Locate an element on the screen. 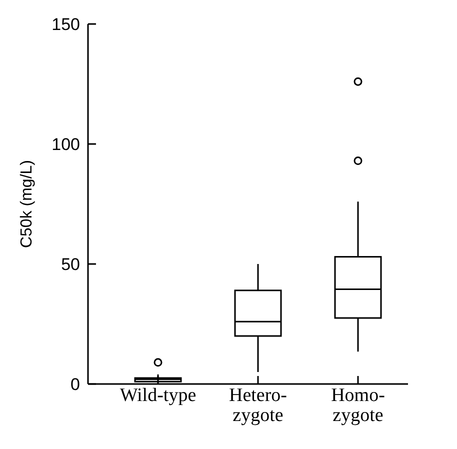 Image resolution: width=457 pixels, height=449 pixels. y-tick-label: 50 is located at coordinates (70, 264).